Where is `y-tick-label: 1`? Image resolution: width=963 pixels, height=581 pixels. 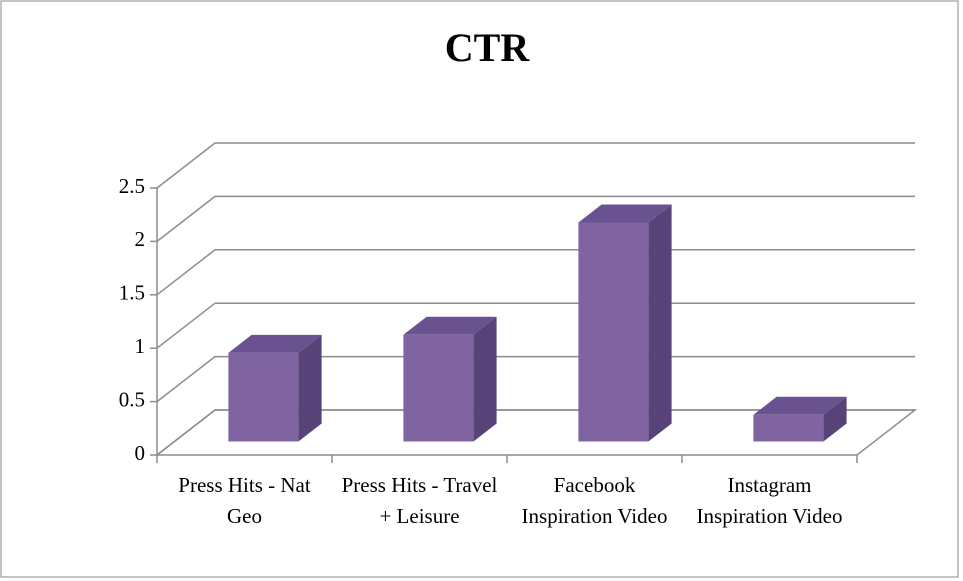
y-tick-label: 1 is located at coordinates (140, 346).